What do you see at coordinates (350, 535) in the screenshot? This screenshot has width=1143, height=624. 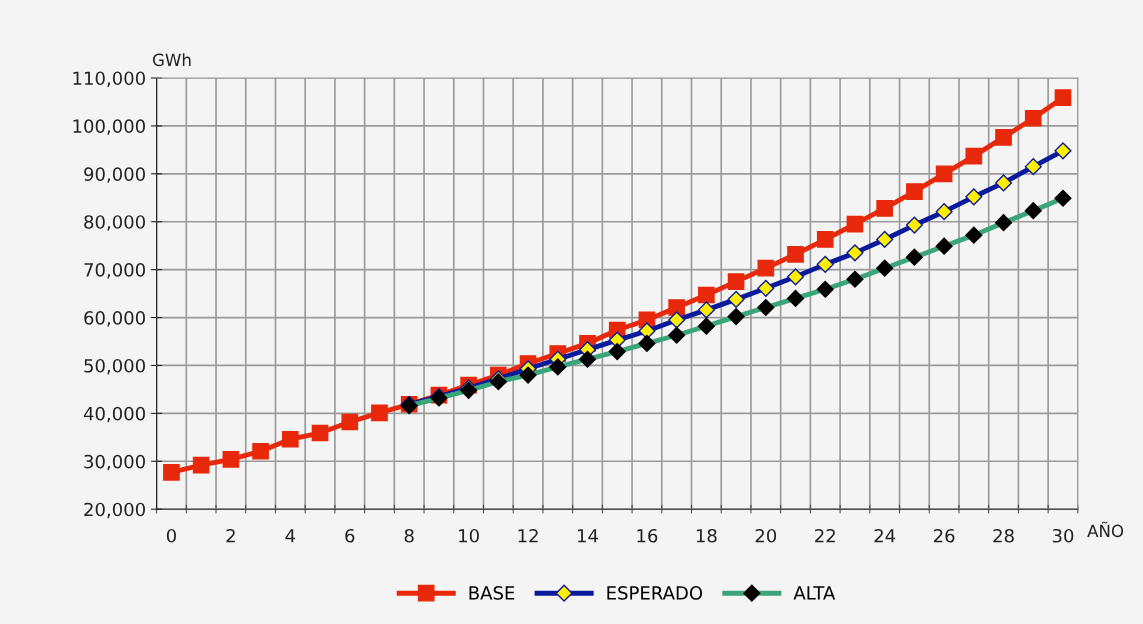 I see `x-tick-label: 6` at bounding box center [350, 535].